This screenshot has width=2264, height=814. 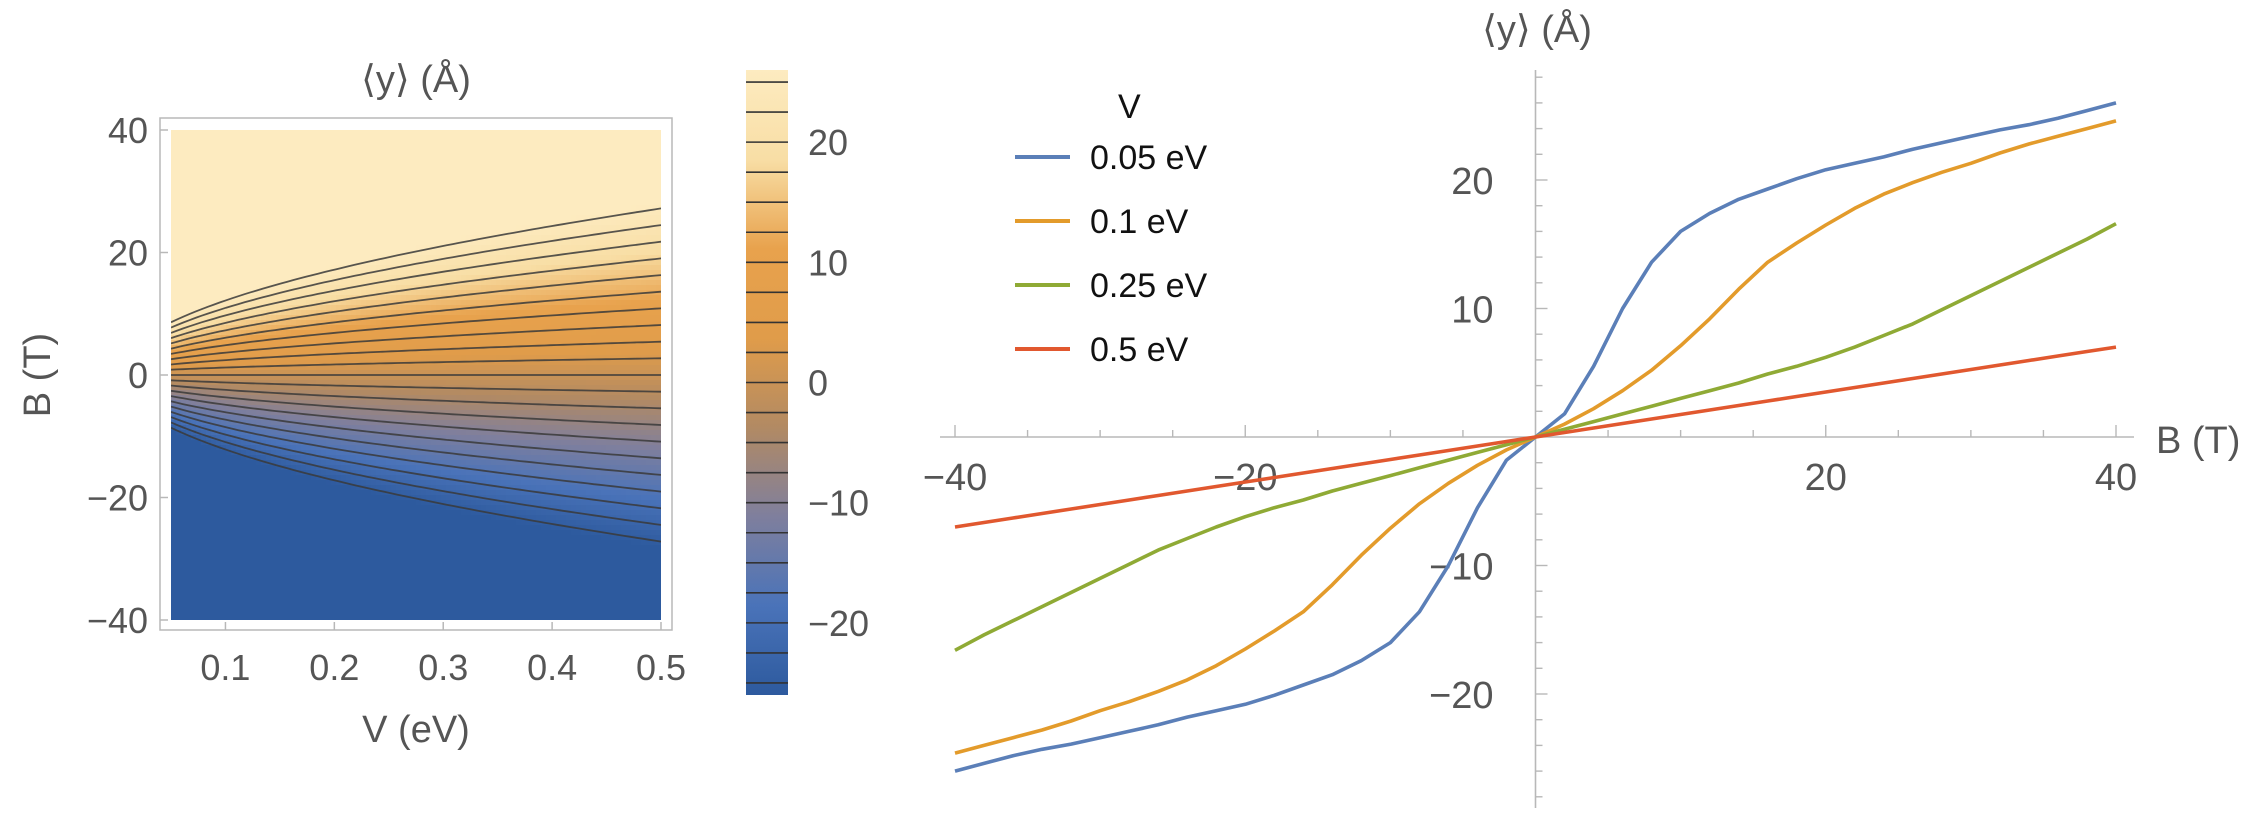 What do you see at coordinates (838, 623) in the screenshot?
I see `colorbar-tick-label: −20` at bounding box center [838, 623].